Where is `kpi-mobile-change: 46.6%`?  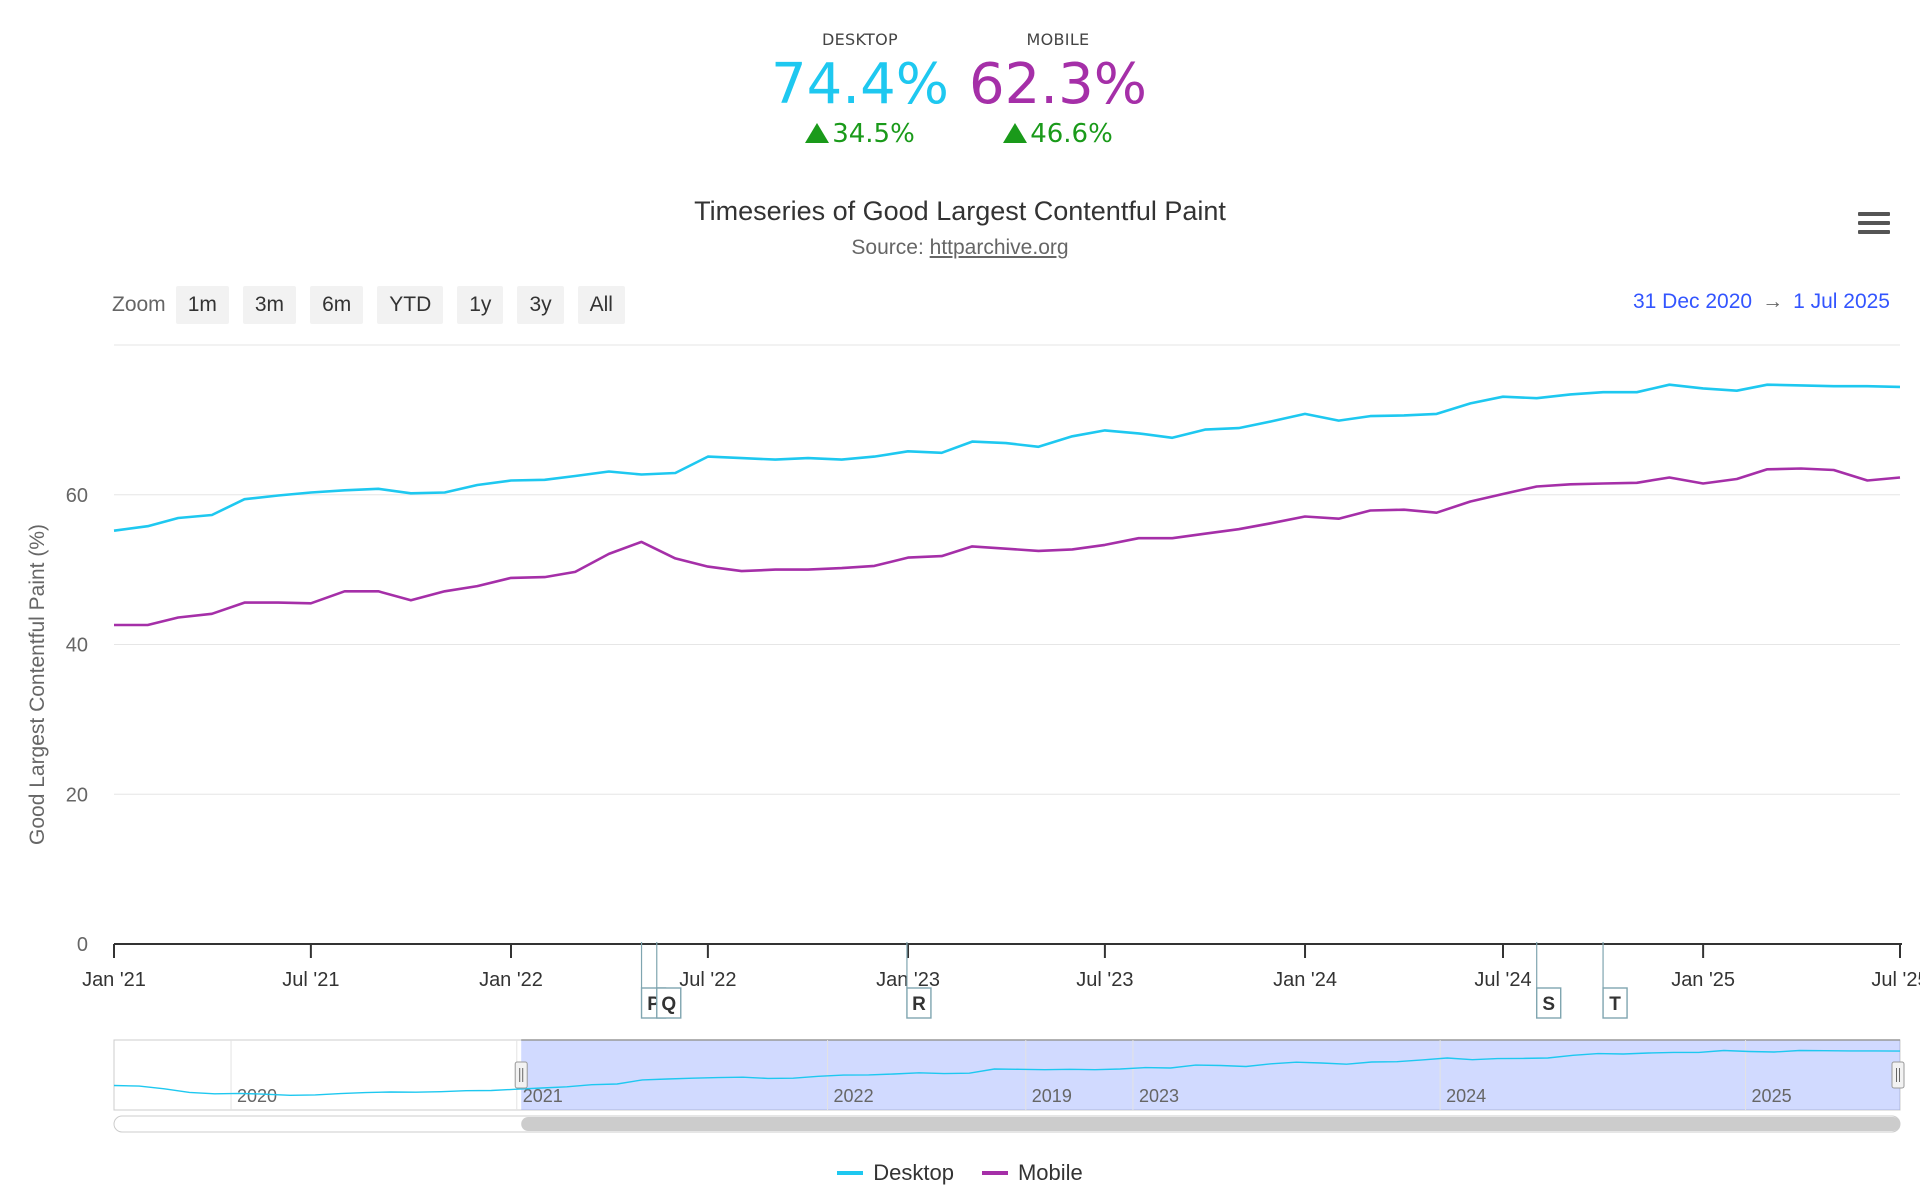 kpi-mobile-change: 46.6% is located at coordinates (1058, 134).